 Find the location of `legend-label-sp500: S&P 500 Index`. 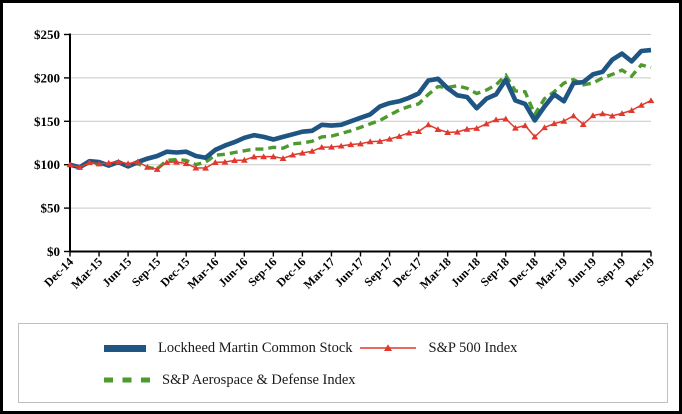

legend-label-sp500: S&P 500 Index is located at coordinates (473, 347).